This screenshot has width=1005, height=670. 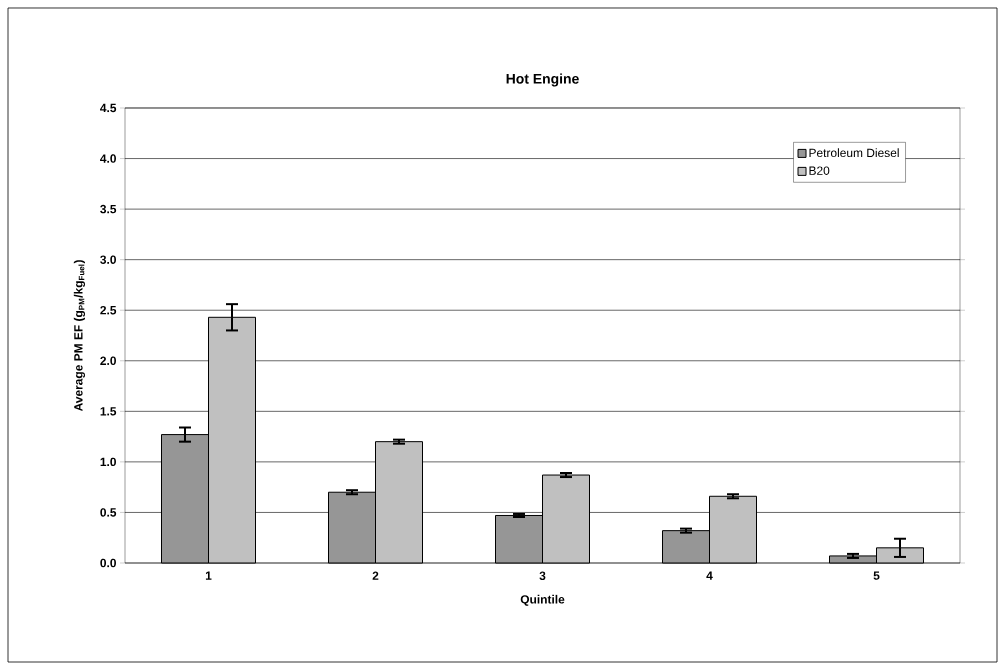 What do you see at coordinates (819, 170) in the screenshot?
I see `legend-label: B20` at bounding box center [819, 170].